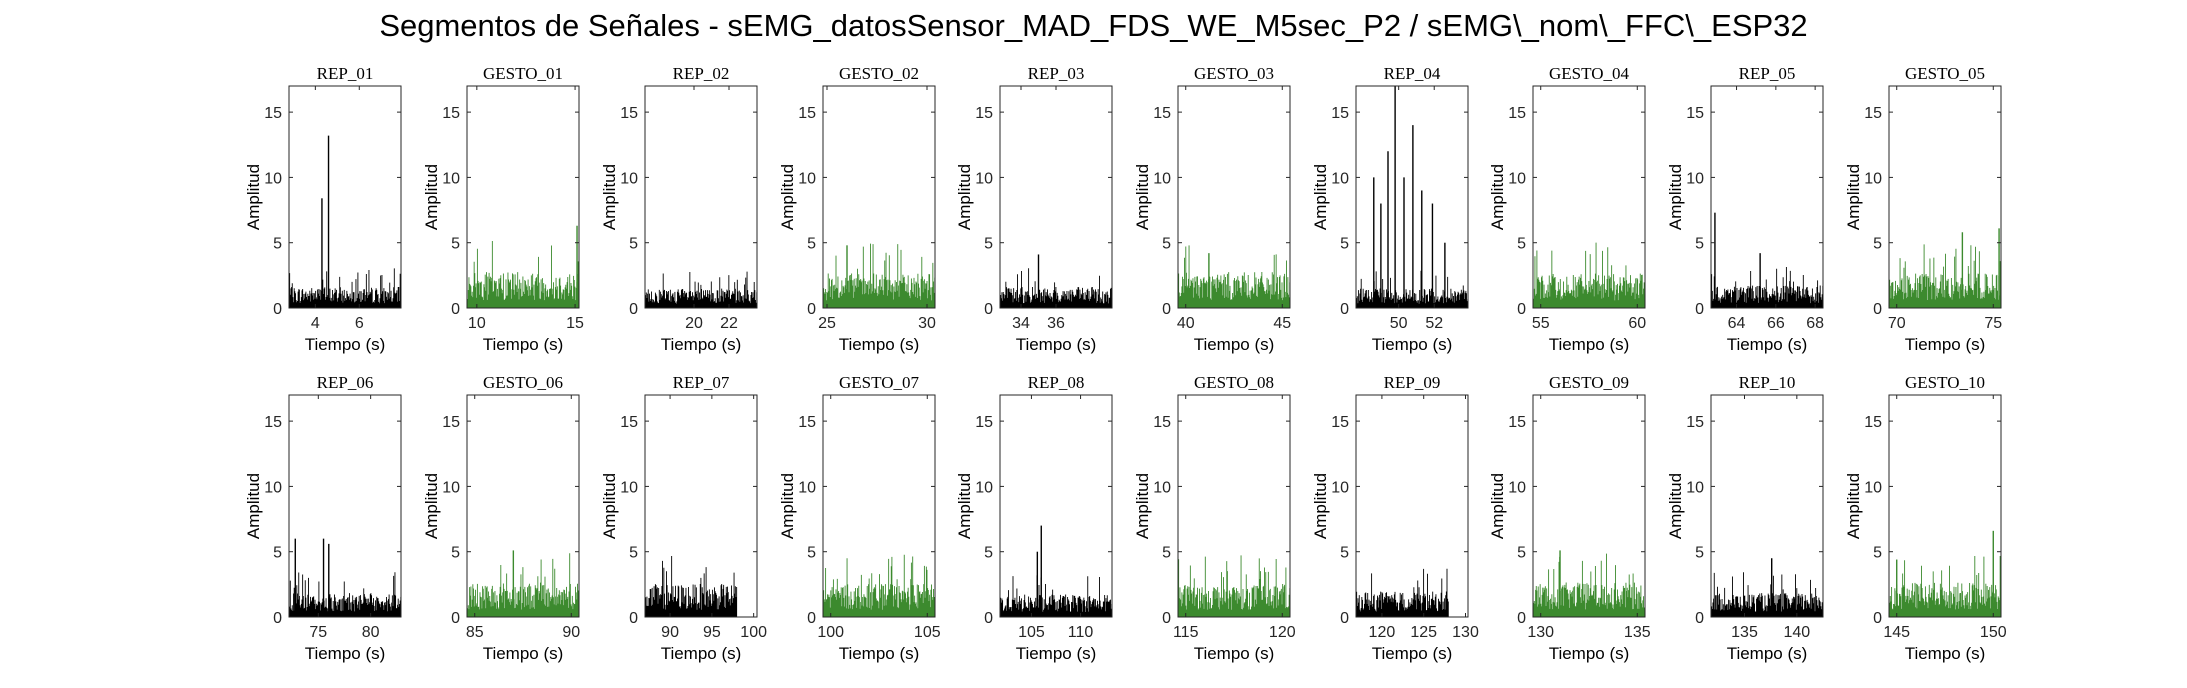 The width and height of the screenshot is (2187, 688). Describe the element at coordinates (1589, 382) in the screenshot. I see `panel-title: GESTO_09` at that location.